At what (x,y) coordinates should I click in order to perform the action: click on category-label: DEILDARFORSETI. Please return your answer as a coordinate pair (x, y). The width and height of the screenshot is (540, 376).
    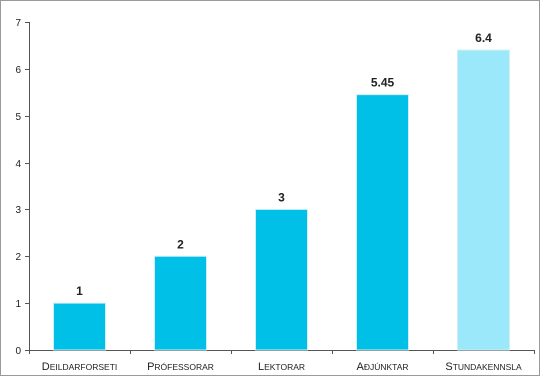
    Looking at the image, I should click on (80, 367).